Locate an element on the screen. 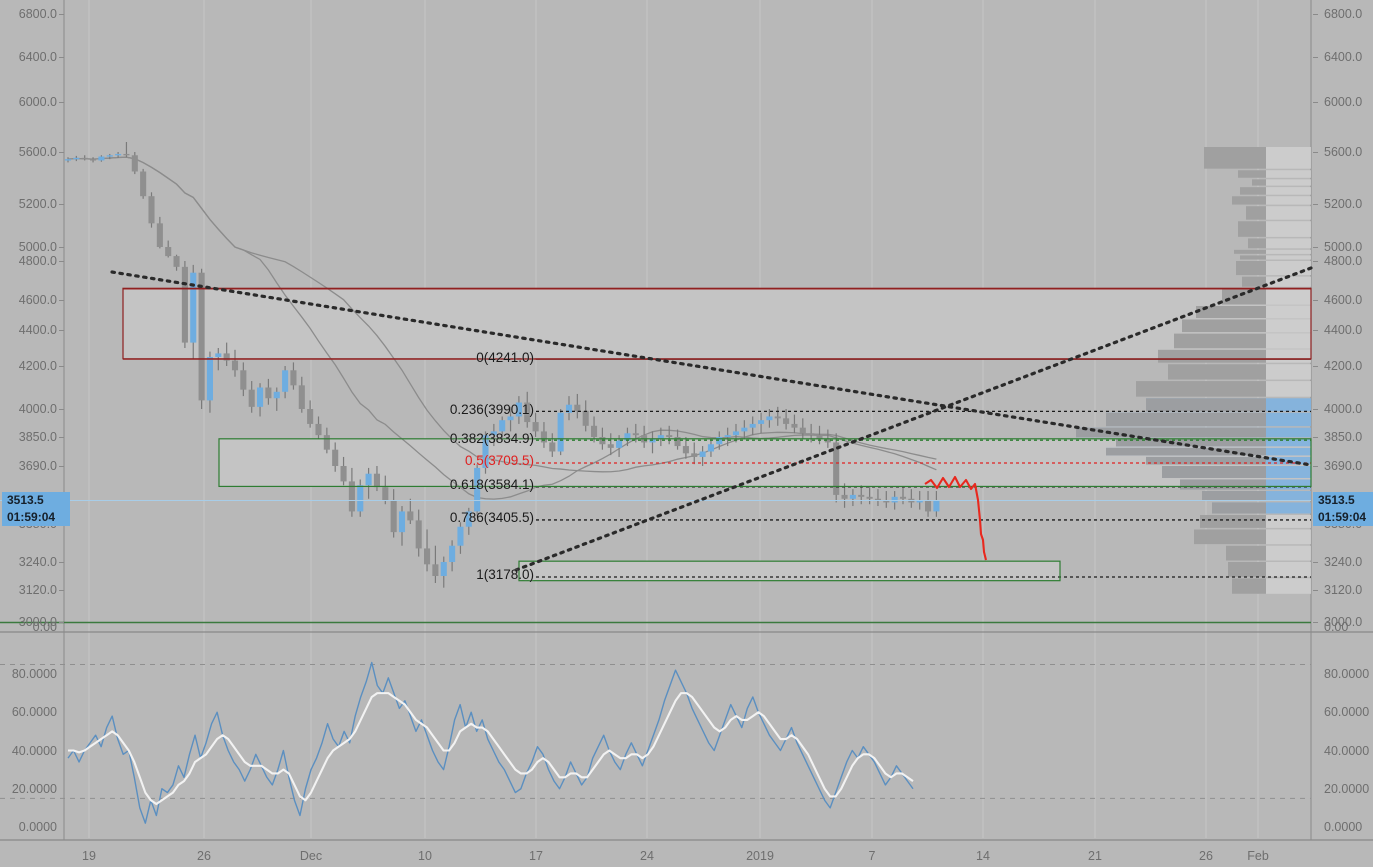 The width and height of the screenshot is (1373, 867). price-tick-left-4: 5200.0 is located at coordinates (37, 204).